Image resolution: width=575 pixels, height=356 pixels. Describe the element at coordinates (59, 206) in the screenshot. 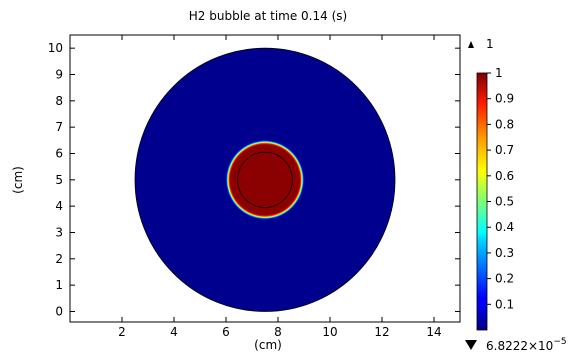

I see `y-tick-label: 4` at that location.